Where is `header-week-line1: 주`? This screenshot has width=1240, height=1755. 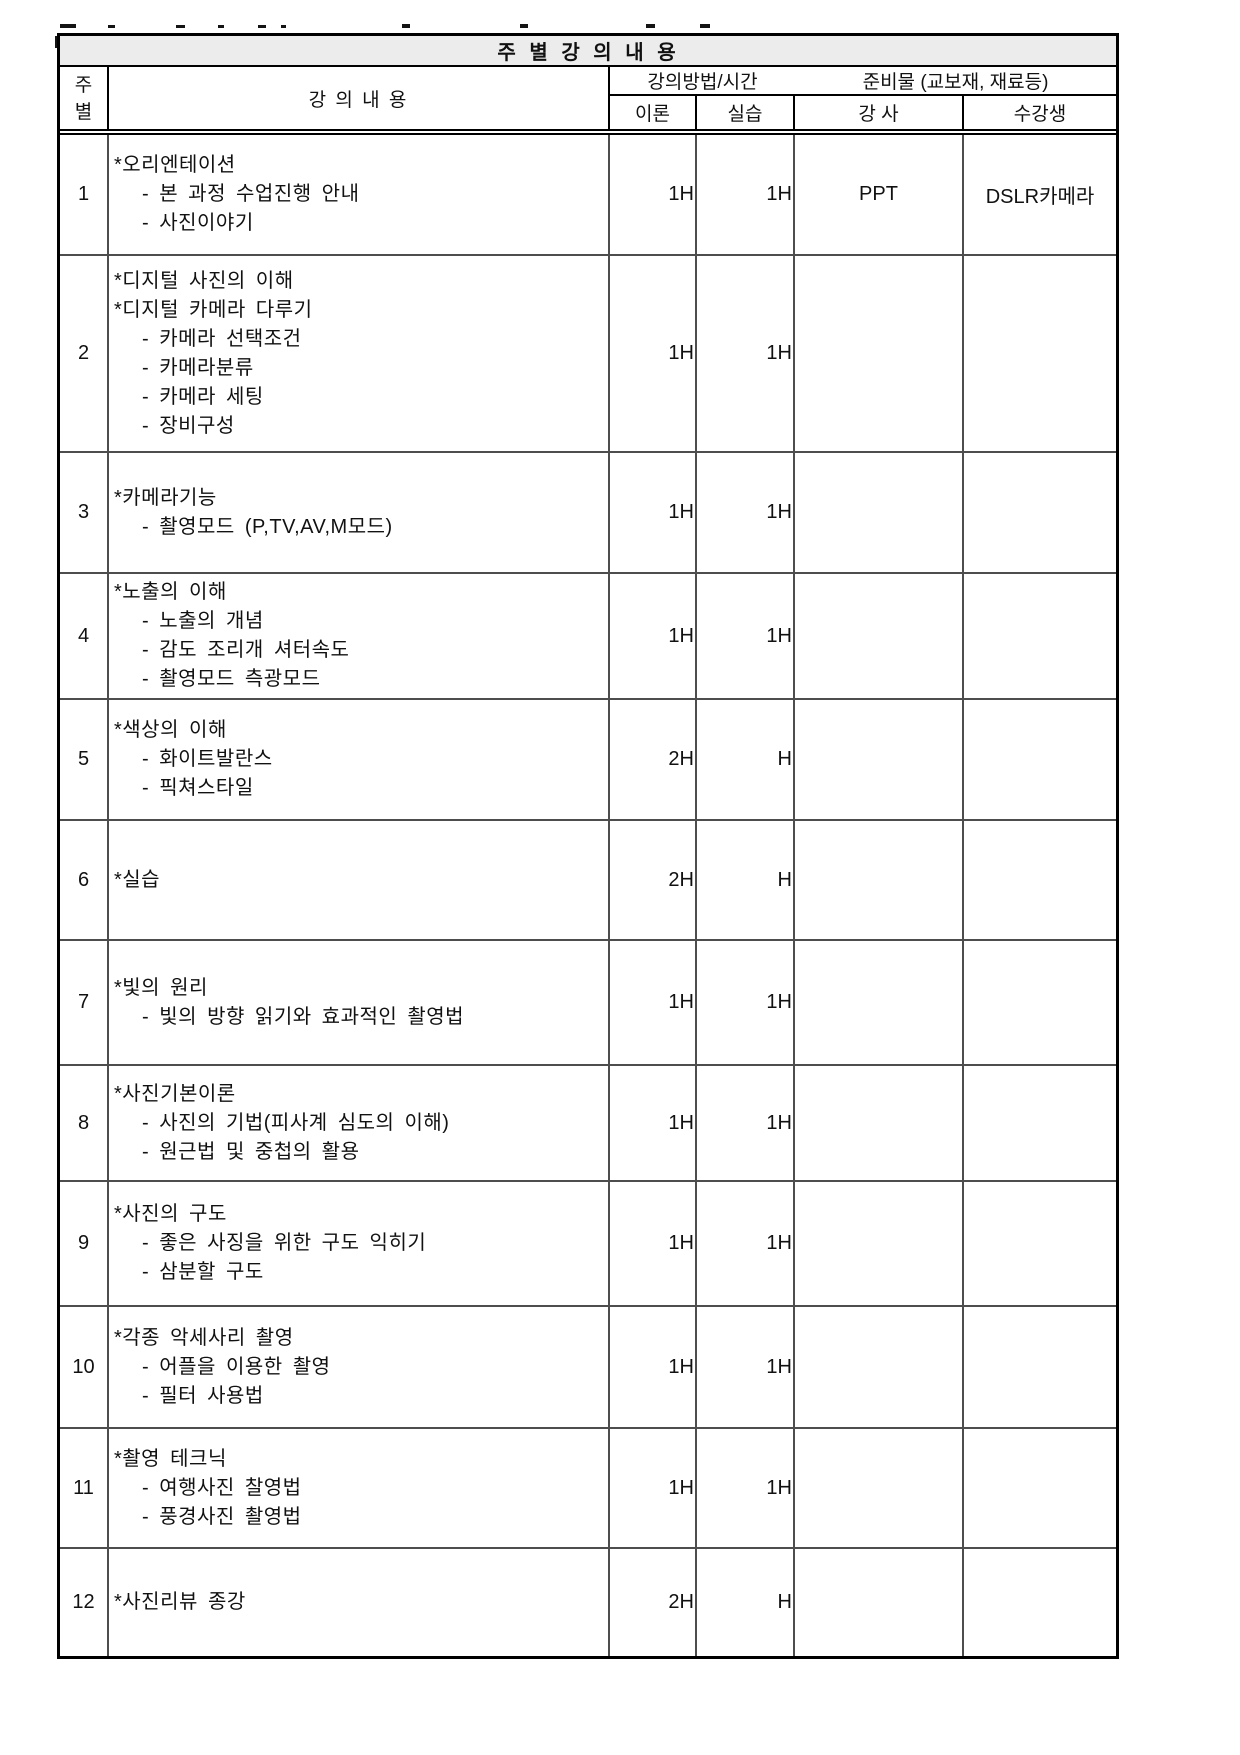
header-week-line1: 주 is located at coordinates (83, 85).